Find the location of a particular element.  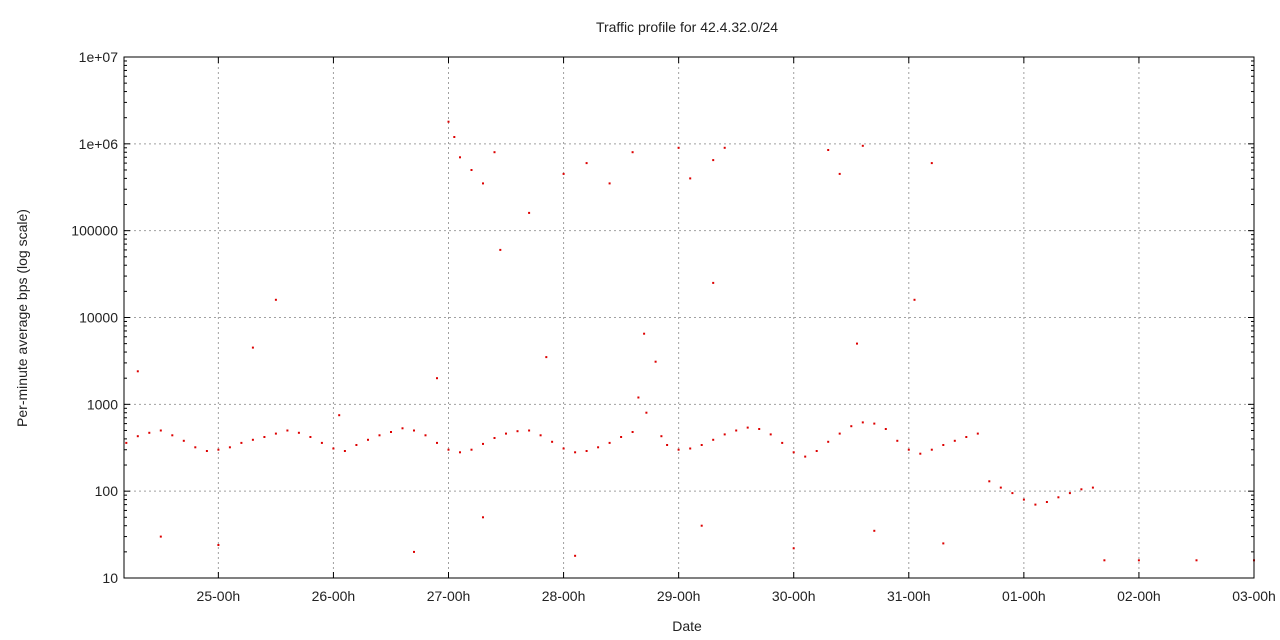

x-tick-label: 02-00h is located at coordinates (1139, 596).